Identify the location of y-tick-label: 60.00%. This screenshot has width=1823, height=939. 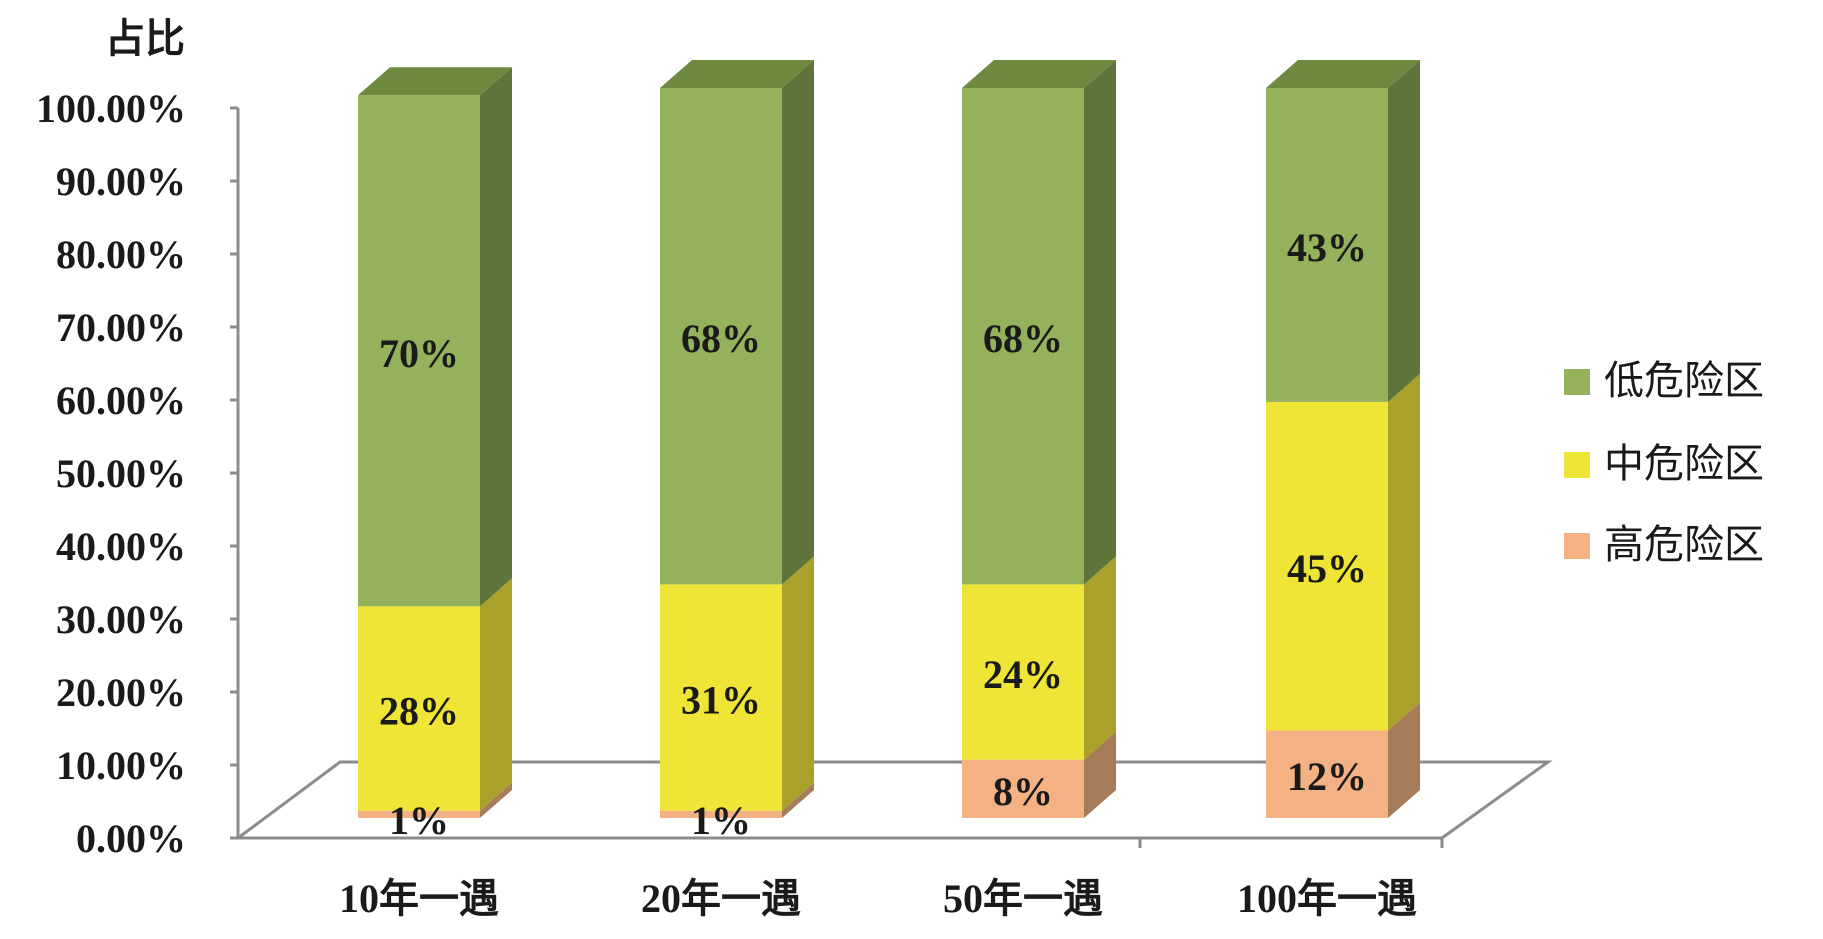
(121, 400).